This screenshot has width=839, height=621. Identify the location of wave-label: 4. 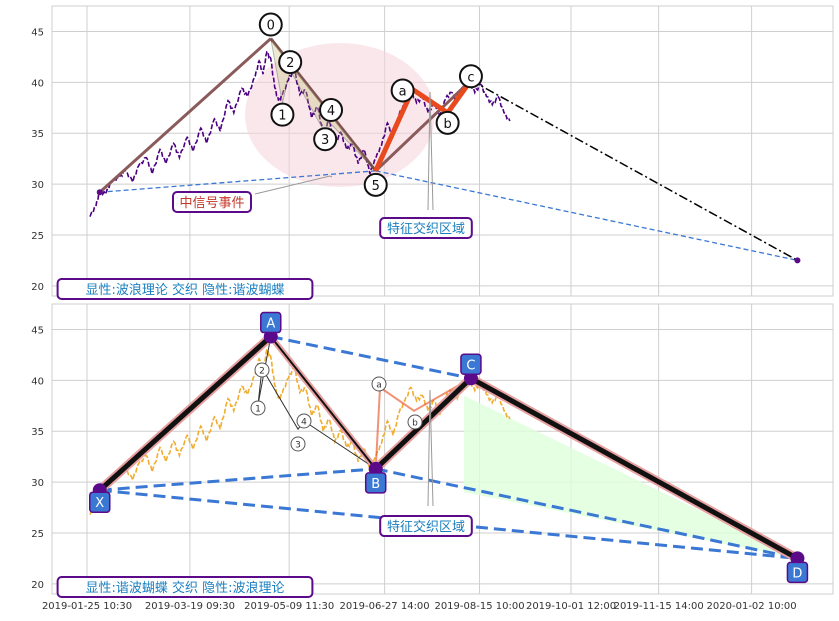
(331, 111).